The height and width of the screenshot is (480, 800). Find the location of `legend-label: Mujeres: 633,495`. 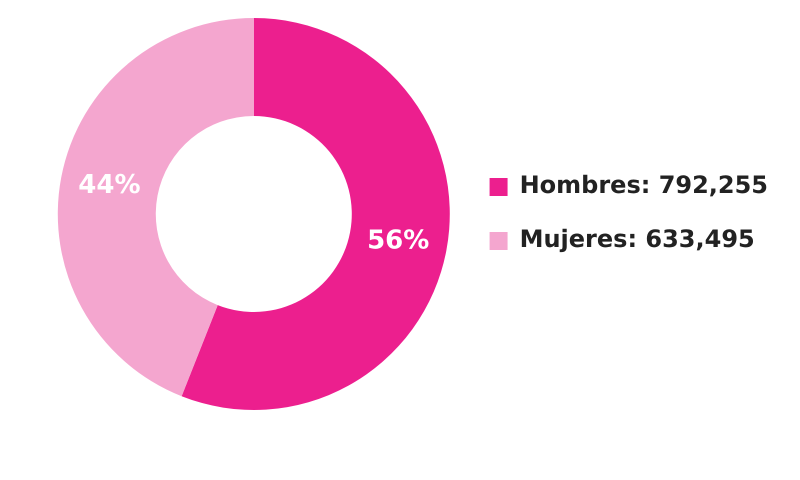

legend-label: Mujeres: 633,495 is located at coordinates (637, 239).